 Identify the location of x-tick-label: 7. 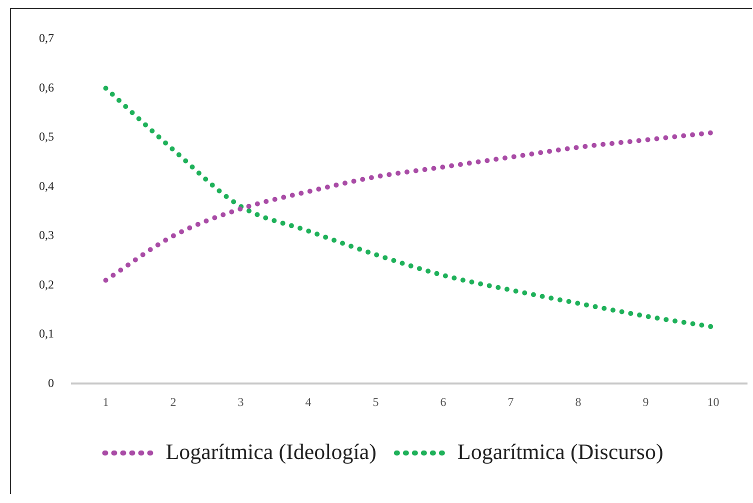
(511, 401).